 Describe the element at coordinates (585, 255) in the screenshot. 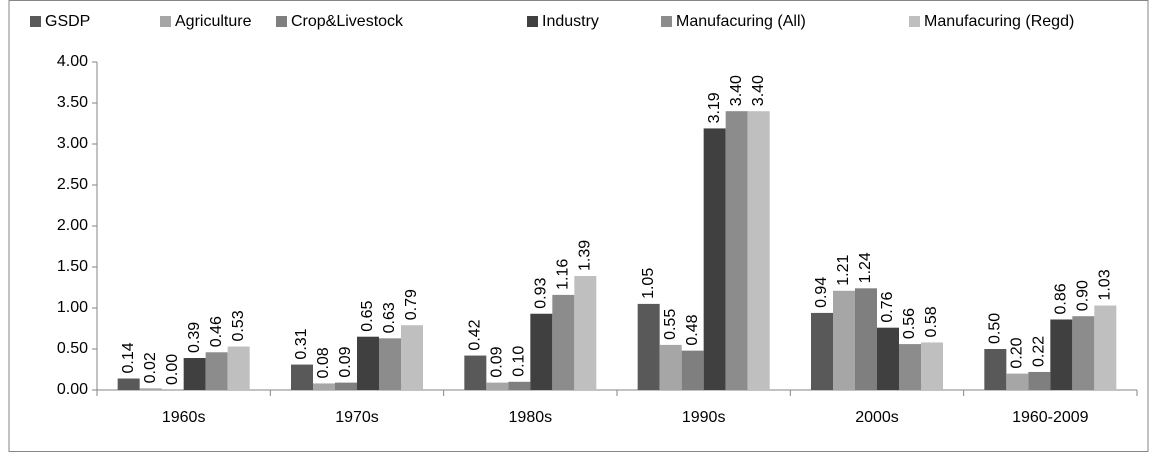

I see `value-label: 1.39` at that location.